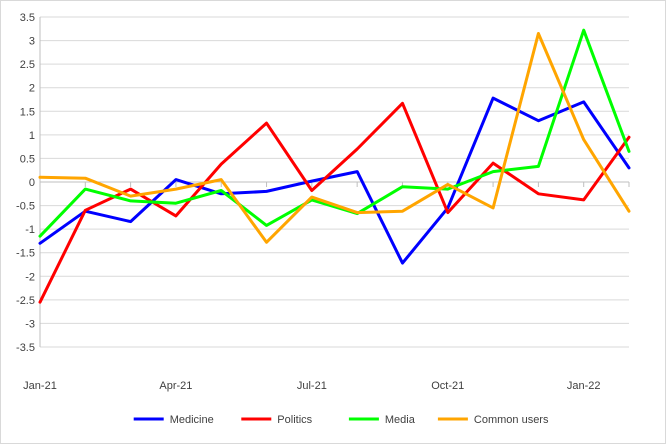 The width and height of the screenshot is (666, 444). What do you see at coordinates (30, 277) in the screenshot?
I see `y-tick-label: -2` at bounding box center [30, 277].